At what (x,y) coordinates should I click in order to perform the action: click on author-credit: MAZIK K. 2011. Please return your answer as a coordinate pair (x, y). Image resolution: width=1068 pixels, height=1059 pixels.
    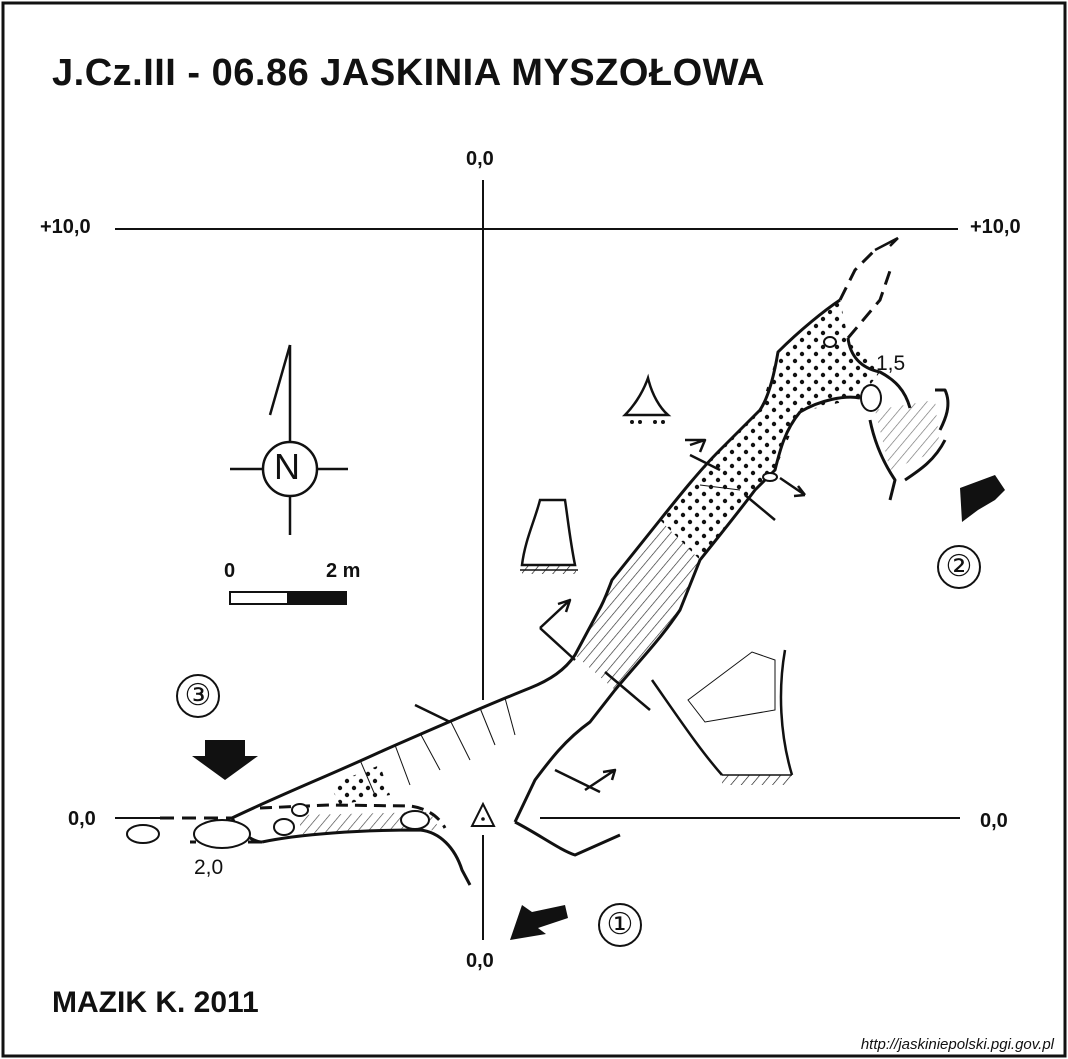
    Looking at the image, I should click on (155, 1002).